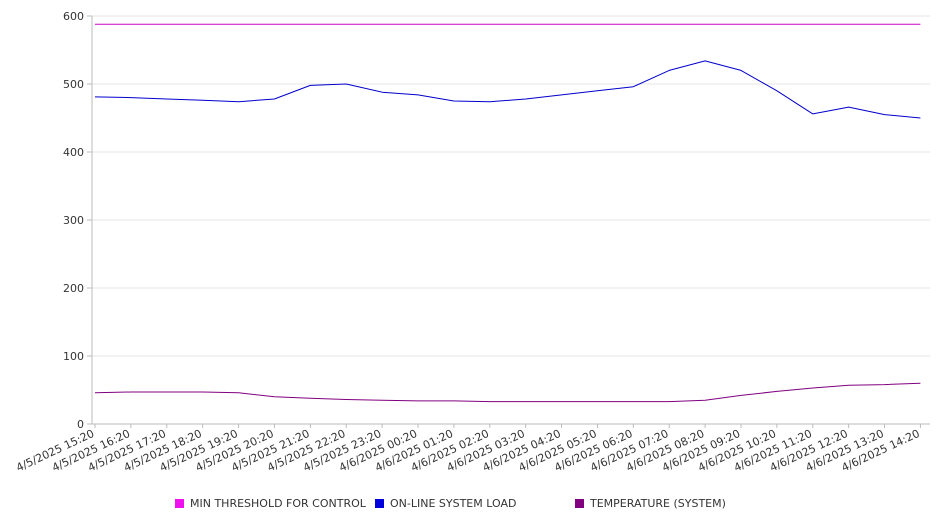 Image resolution: width=946 pixels, height=526 pixels. Describe the element at coordinates (507, 392) in the screenshot. I see `series-line-temperature-system` at that location.